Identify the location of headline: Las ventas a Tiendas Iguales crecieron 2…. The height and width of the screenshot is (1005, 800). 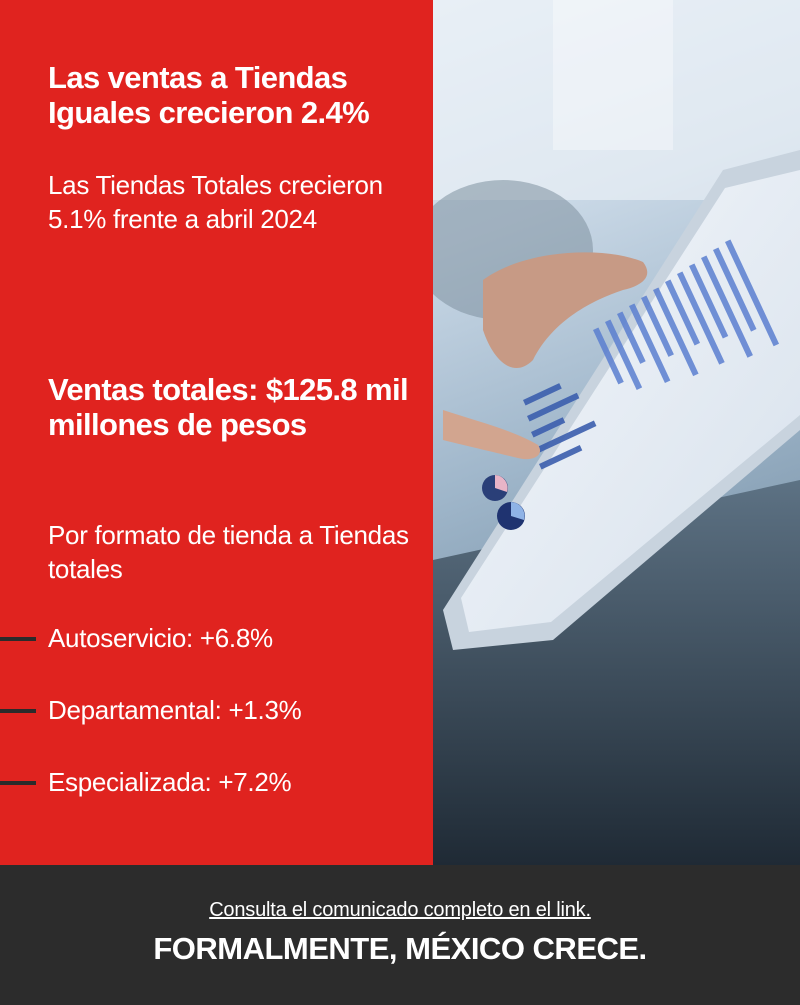
(209, 95).